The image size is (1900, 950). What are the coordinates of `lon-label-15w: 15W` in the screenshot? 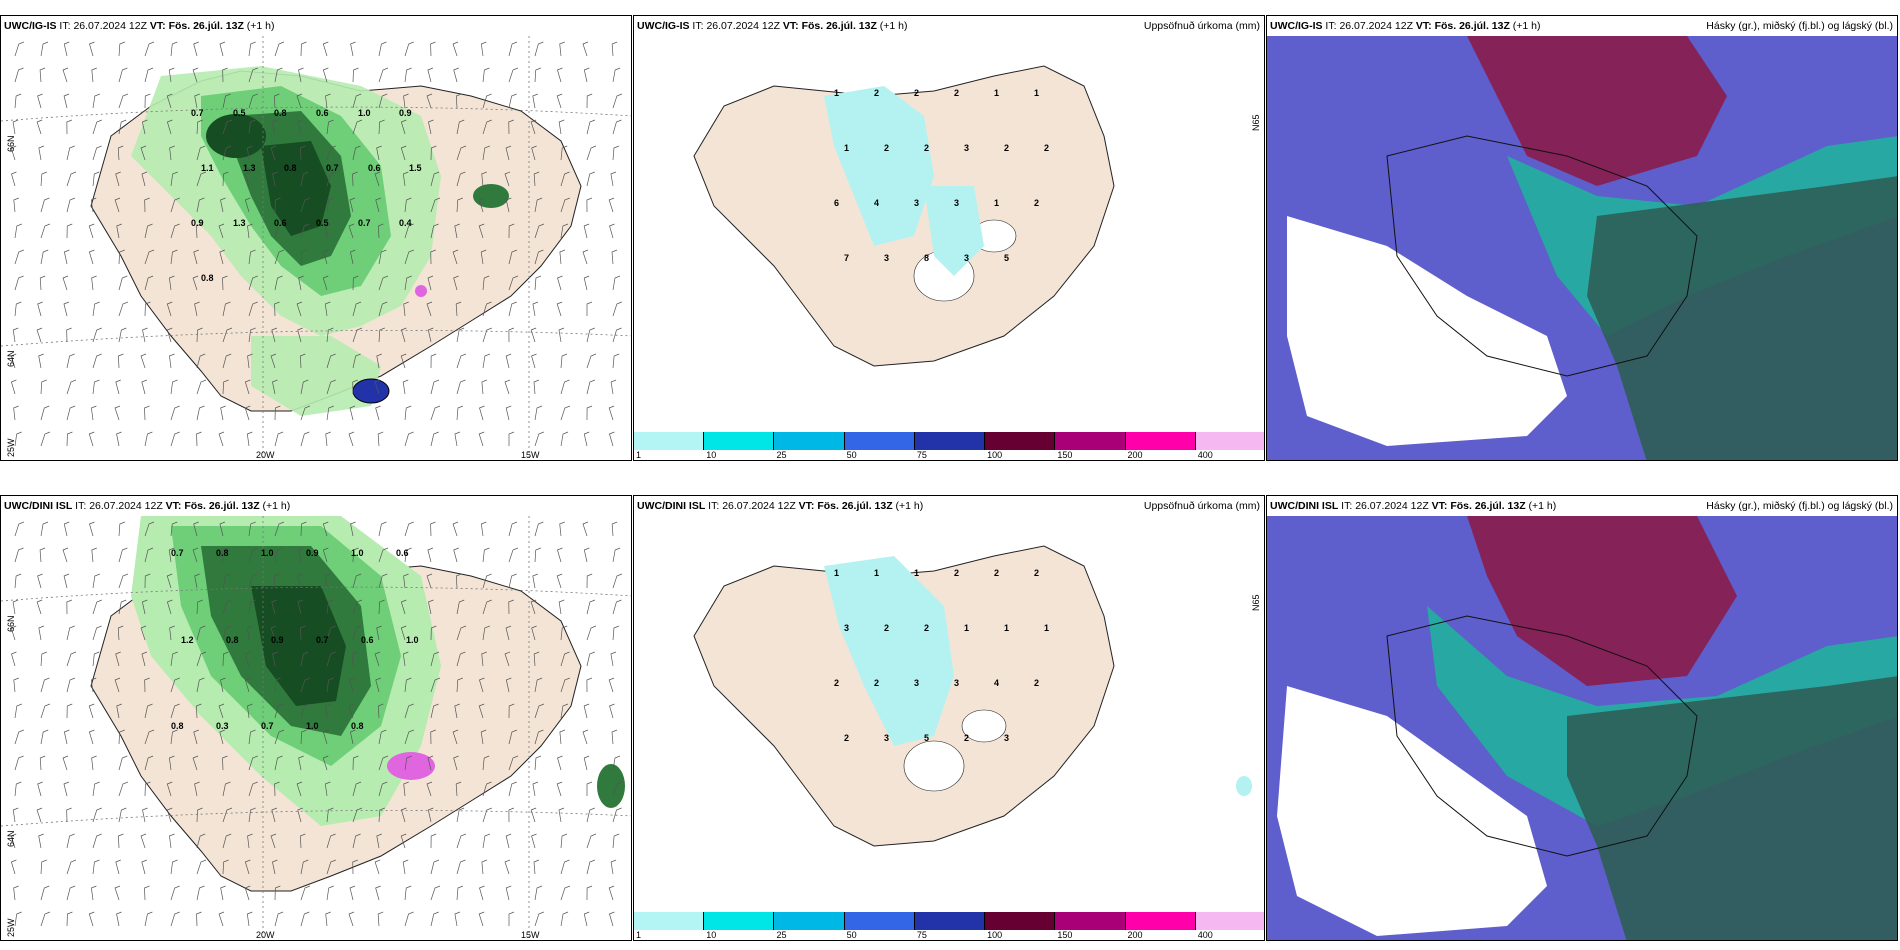 It's located at (530, 455).